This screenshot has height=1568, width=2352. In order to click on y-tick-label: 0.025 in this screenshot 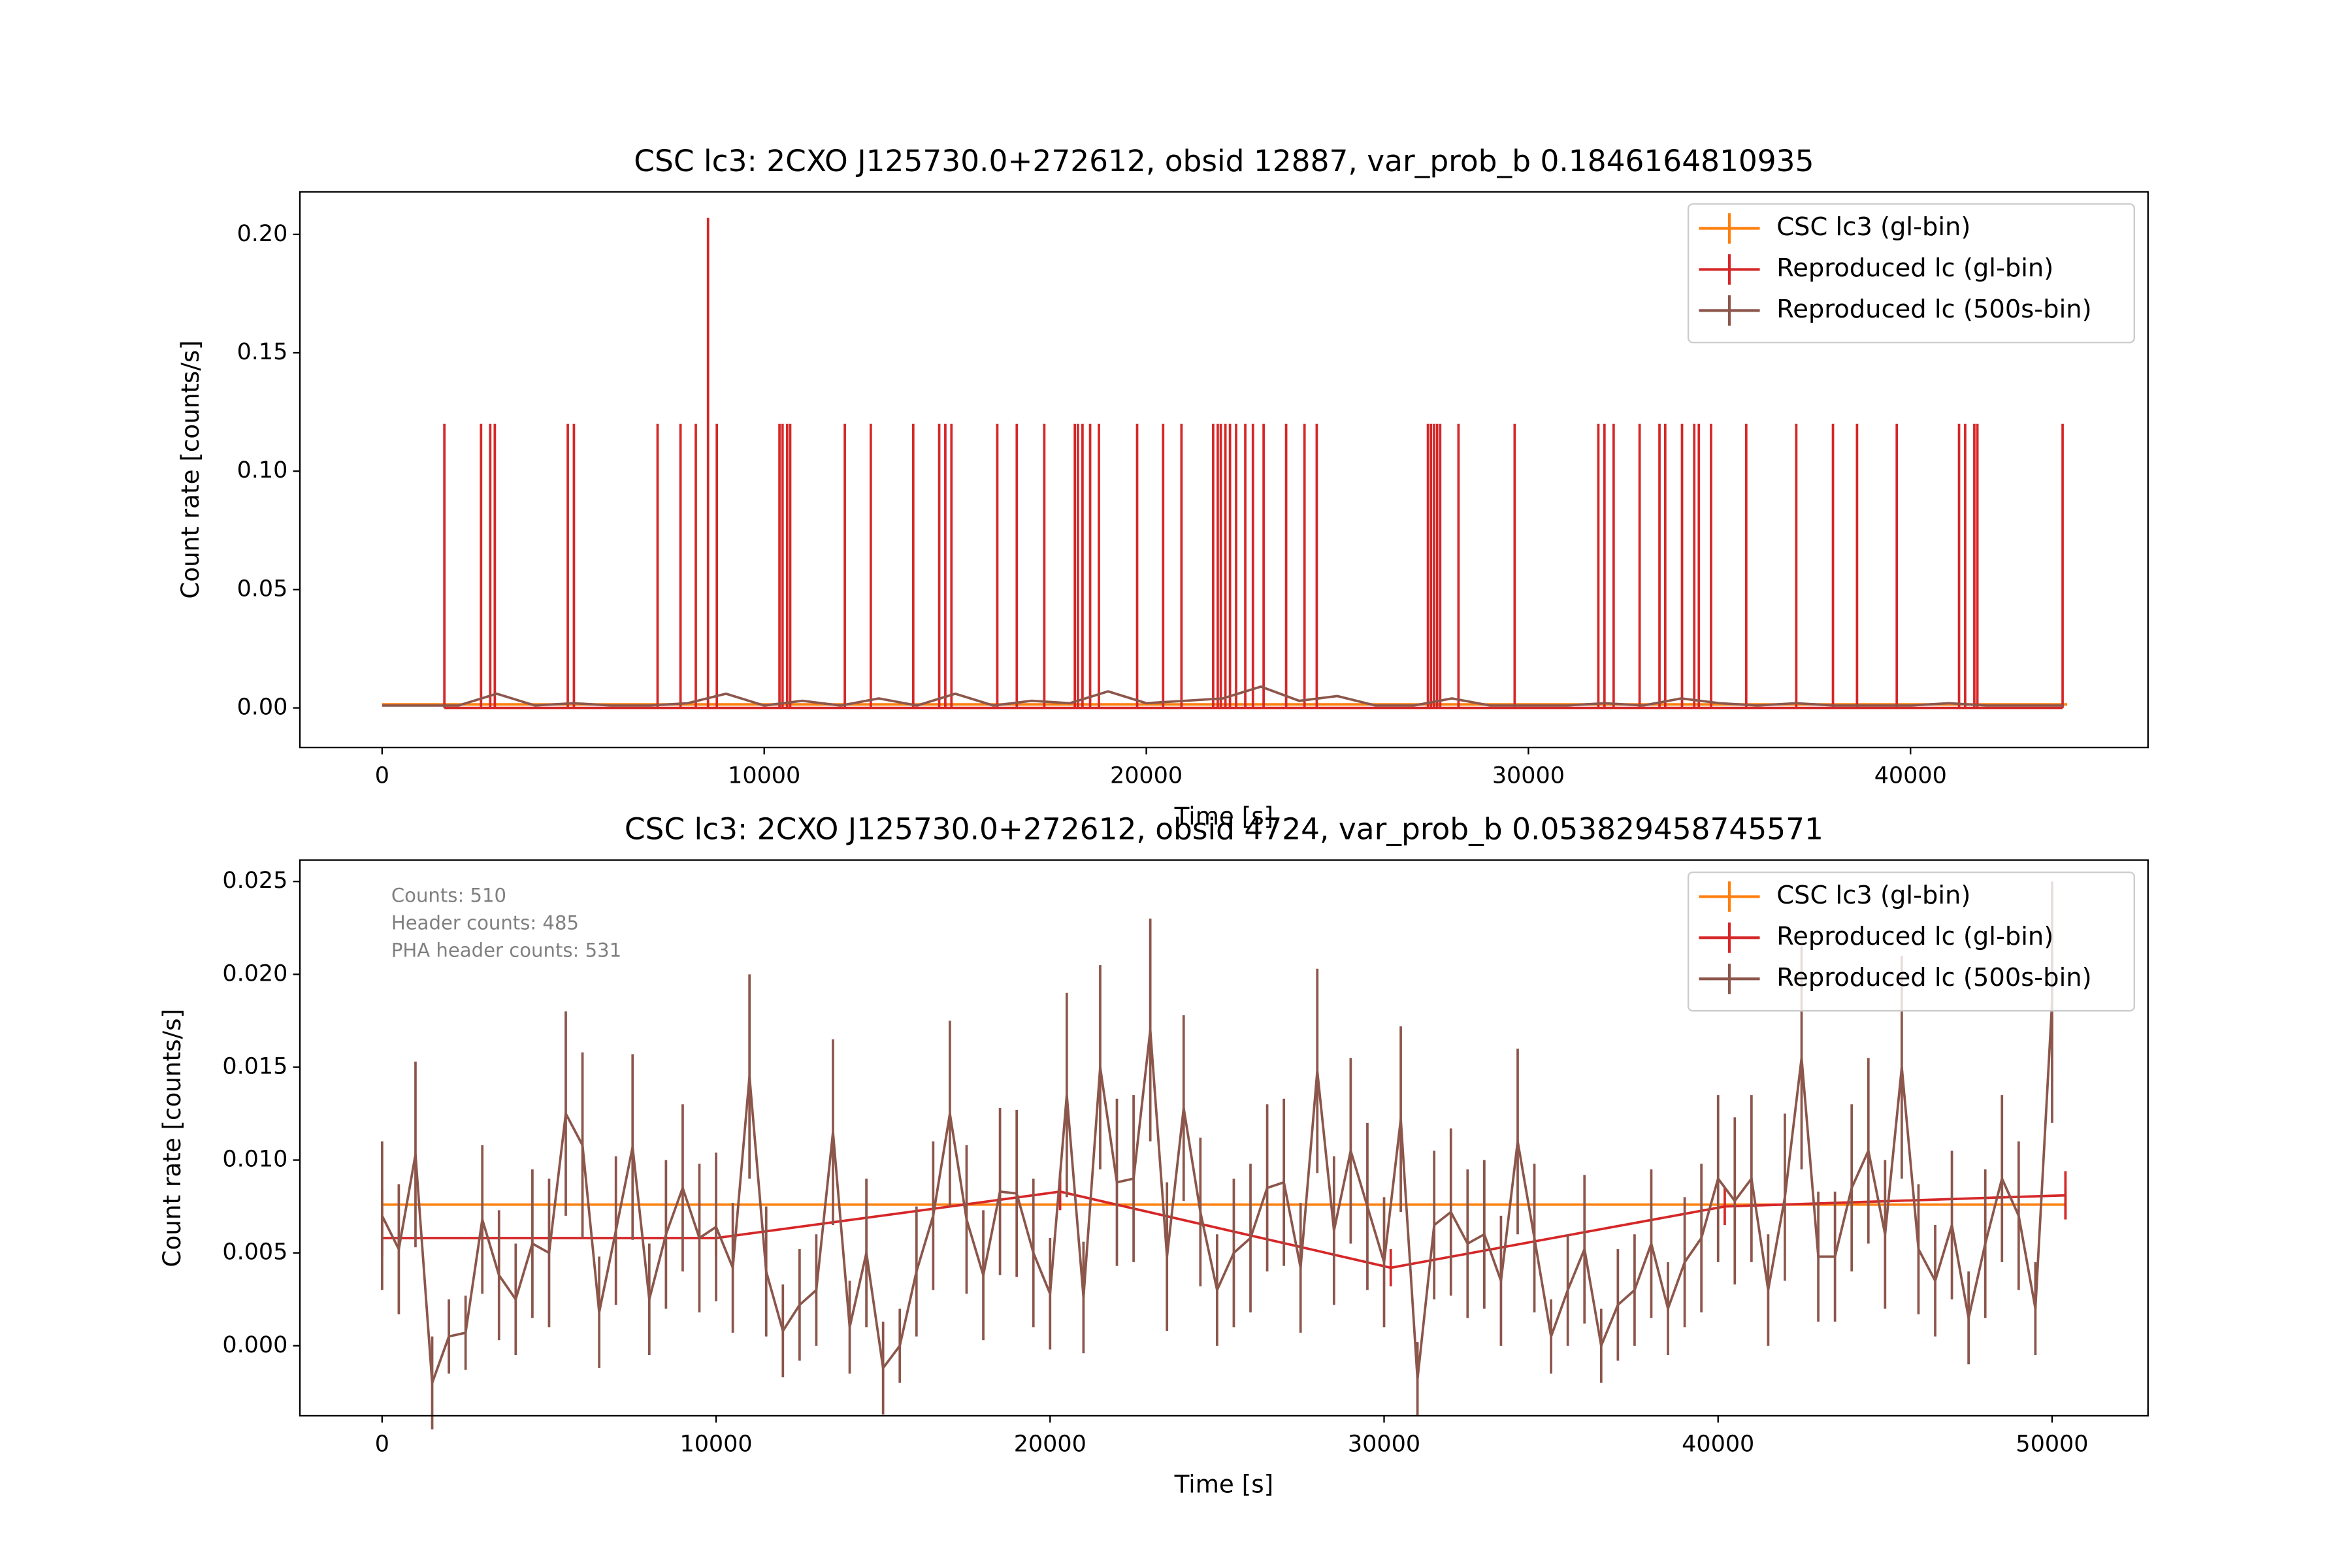, I will do `click(254, 881)`.